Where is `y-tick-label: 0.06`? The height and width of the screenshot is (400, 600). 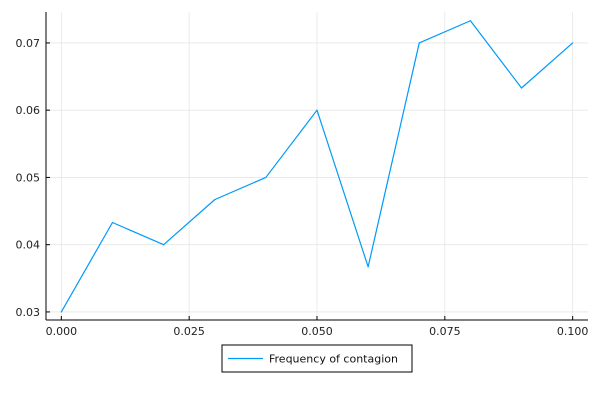
y-tick-label: 0.06 is located at coordinates (28, 110).